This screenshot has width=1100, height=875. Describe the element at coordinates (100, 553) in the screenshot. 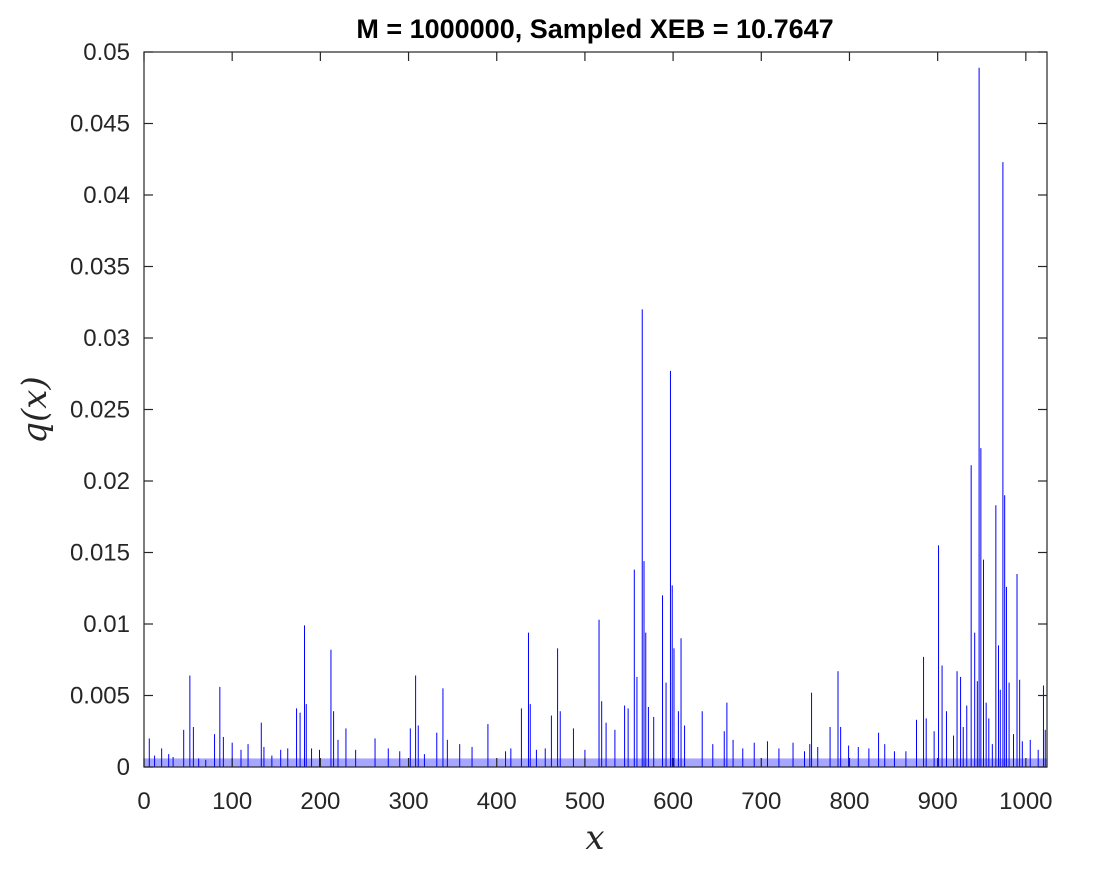

I see `y-tick-label: 0.015` at that location.